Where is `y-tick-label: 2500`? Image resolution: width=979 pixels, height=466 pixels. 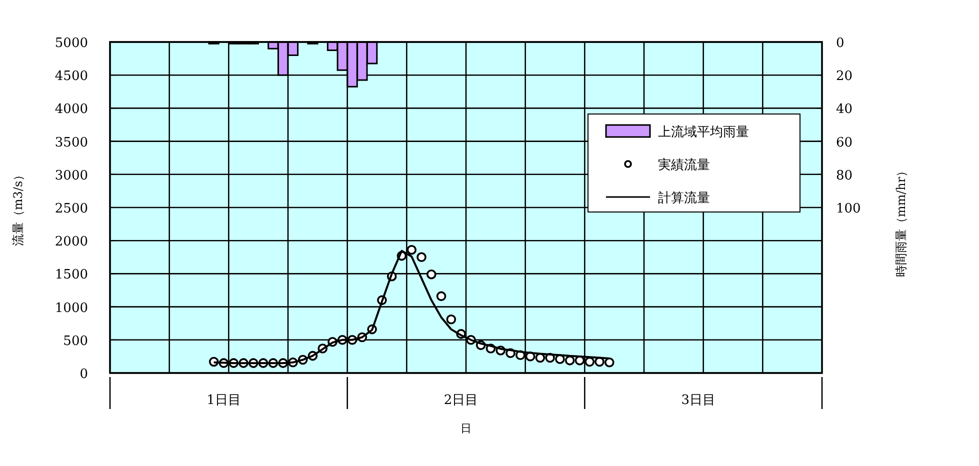 y-tick-label: 2500 is located at coordinates (71, 209).